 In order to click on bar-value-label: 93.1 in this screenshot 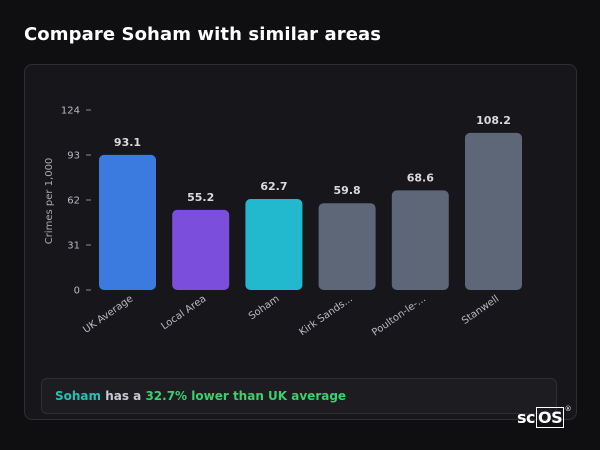, I will do `click(127, 142)`.